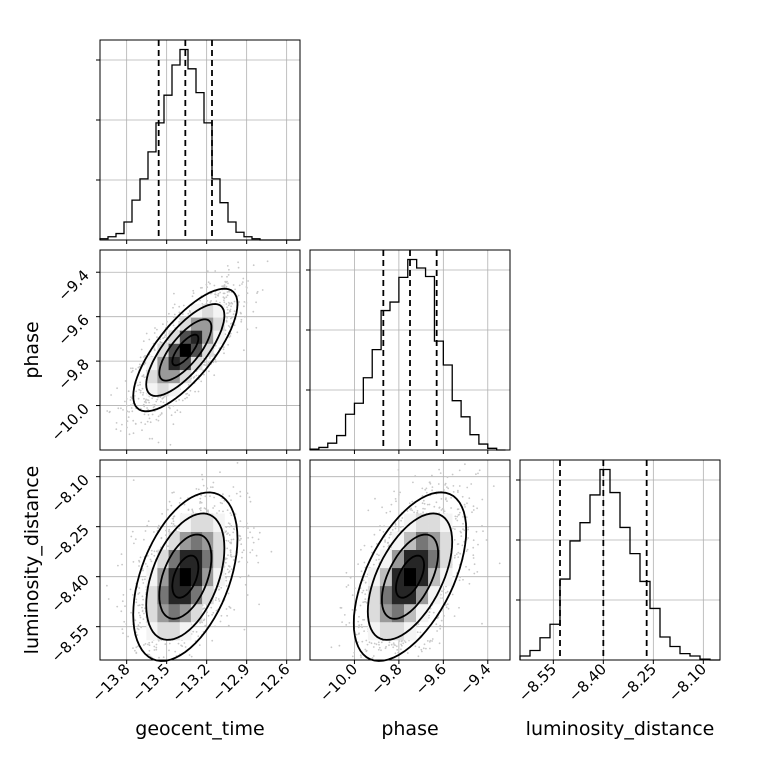 Image resolution: width=760 pixels, height=760 pixels. I want to click on hist-luminosity-distance-step, so click(619, 564).